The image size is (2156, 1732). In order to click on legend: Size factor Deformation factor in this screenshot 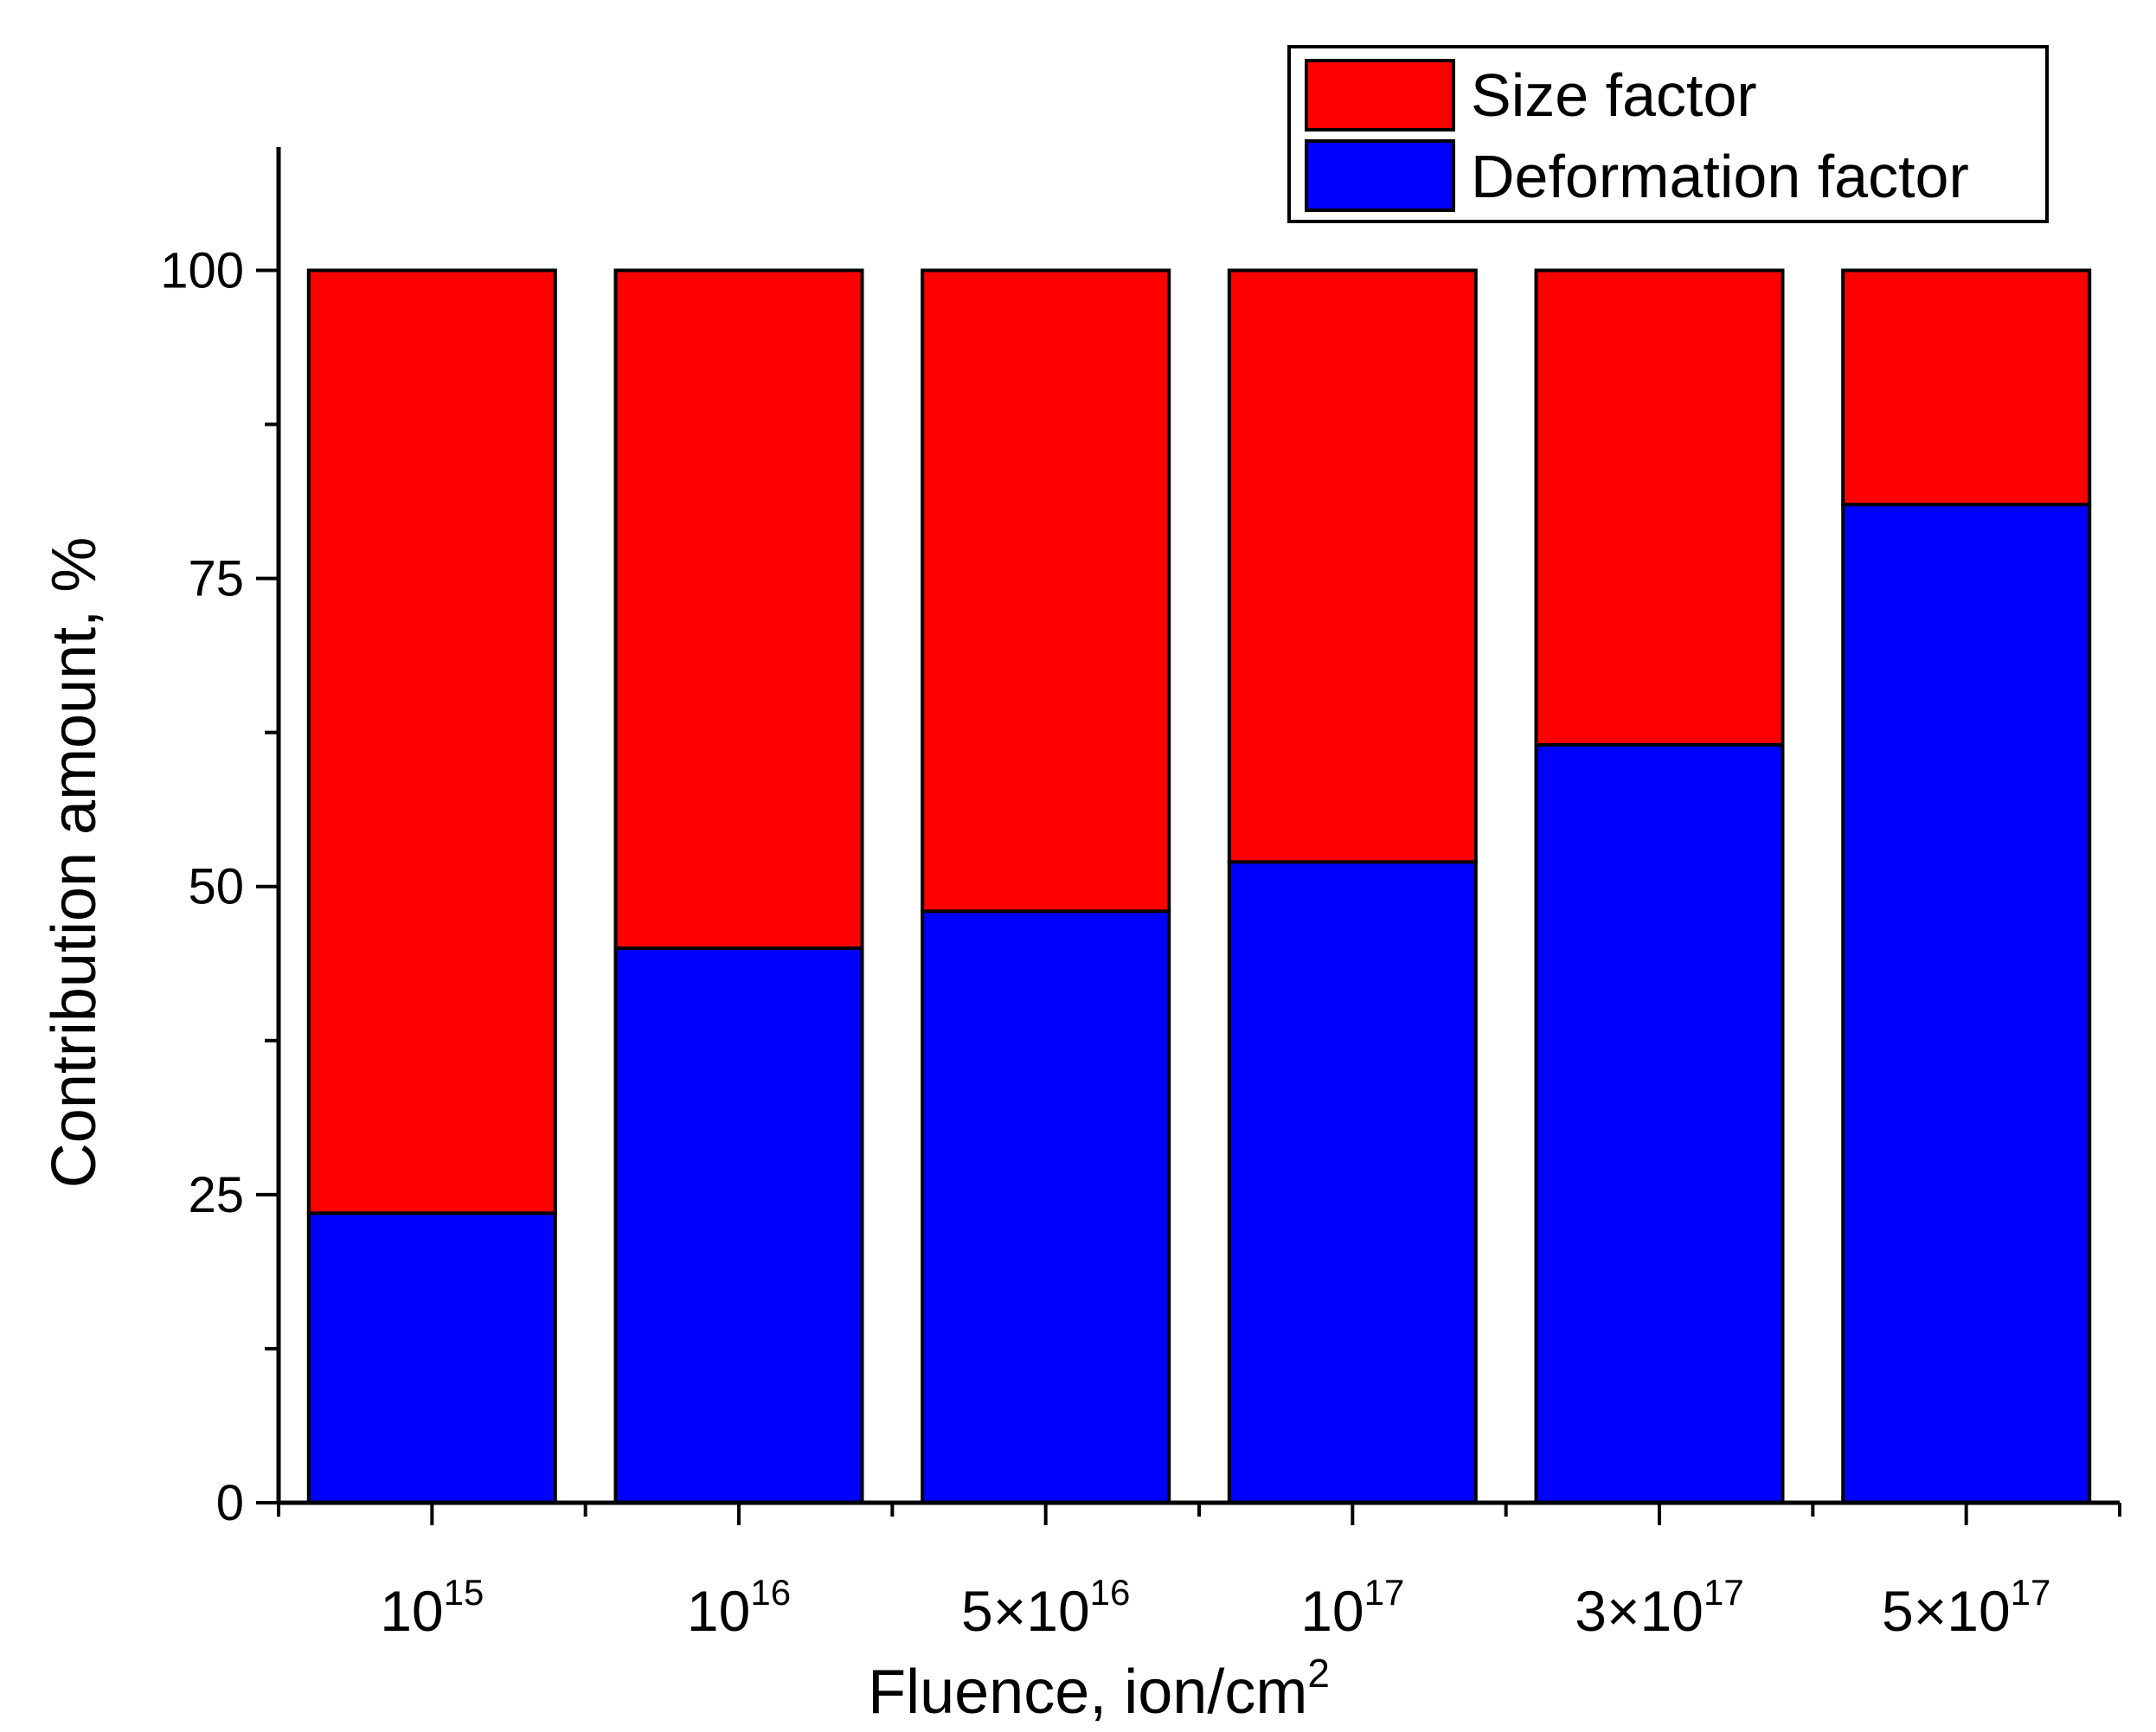, I will do `click(1668, 134)`.